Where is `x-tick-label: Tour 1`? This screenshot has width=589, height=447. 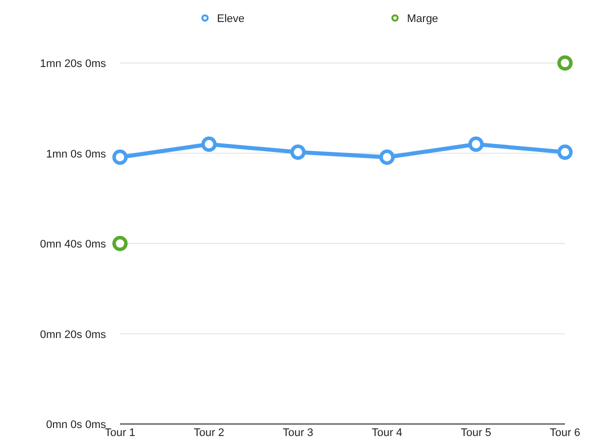 x-tick-label: Tour 1 is located at coordinates (120, 432).